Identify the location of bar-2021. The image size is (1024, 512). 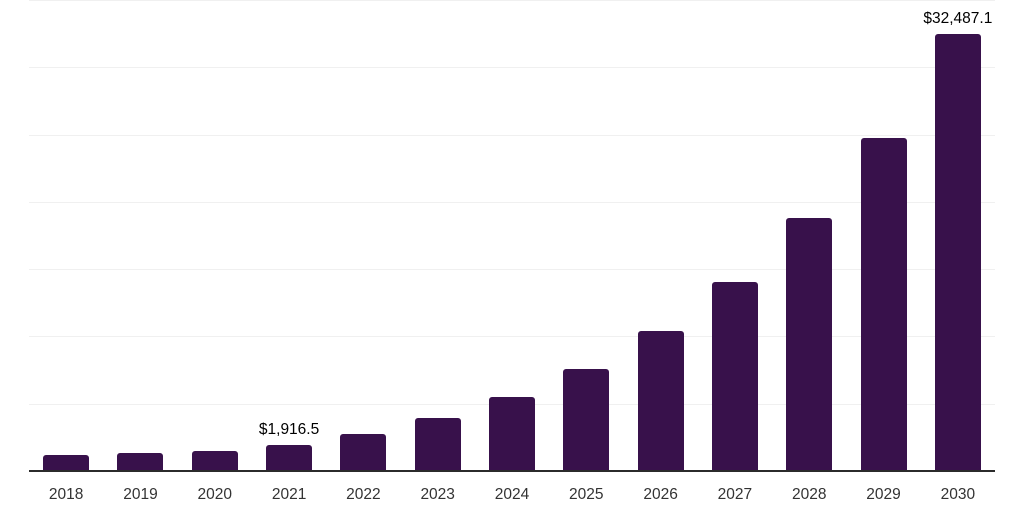
(289, 458).